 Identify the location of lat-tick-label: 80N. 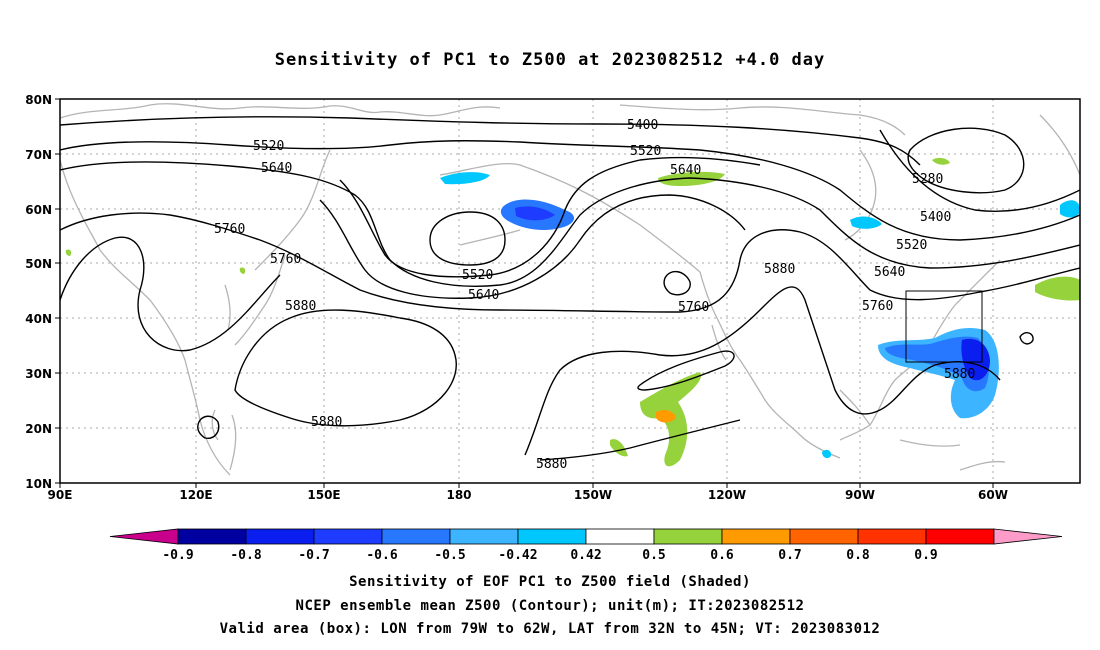
(38, 100).